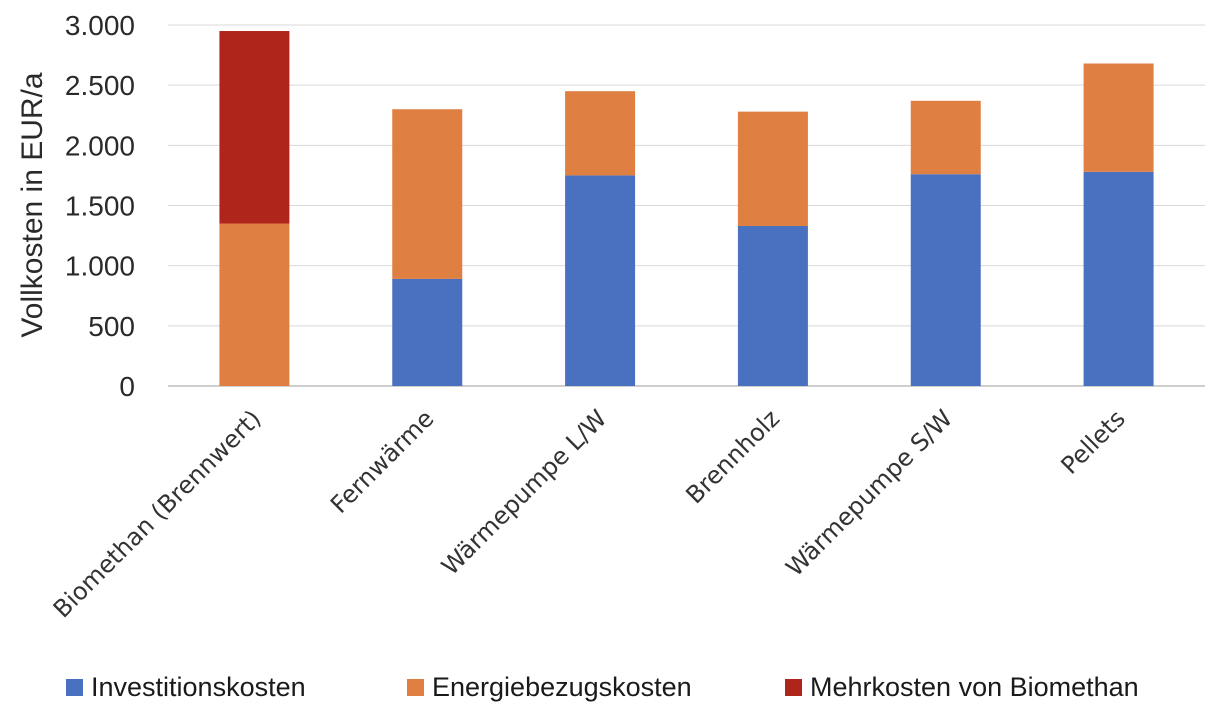 This screenshot has width=1221, height=711. What do you see at coordinates (198, 687) in the screenshot?
I see `legend-label: Investitionskosten` at bounding box center [198, 687].